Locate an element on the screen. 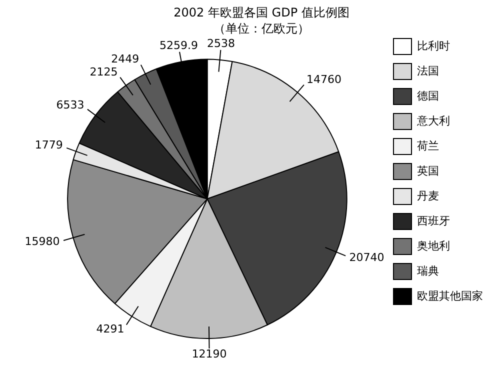  legend-label: 瑞典 is located at coordinates (428, 271).